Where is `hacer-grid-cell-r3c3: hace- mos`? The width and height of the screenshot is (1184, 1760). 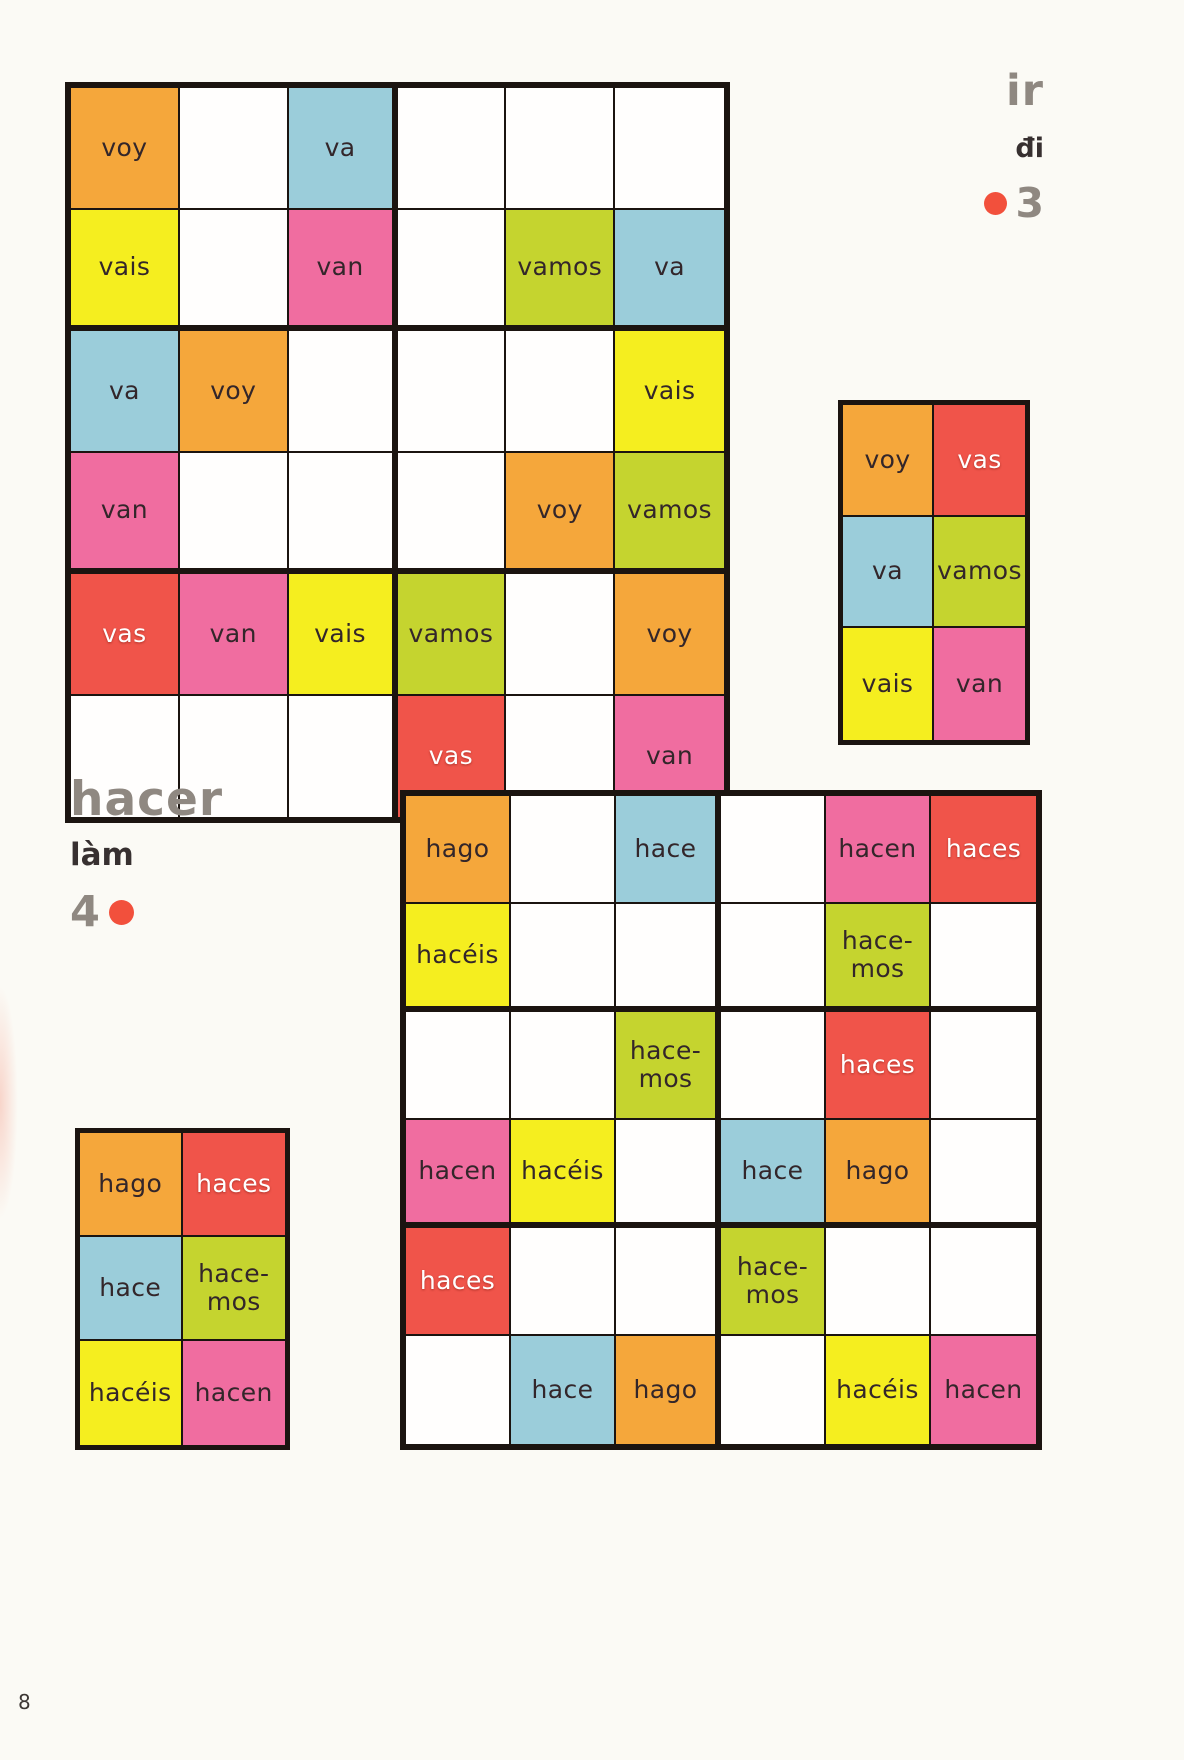
hacer-grid-cell-r3c3: hace- mos is located at coordinates (668, 1066).